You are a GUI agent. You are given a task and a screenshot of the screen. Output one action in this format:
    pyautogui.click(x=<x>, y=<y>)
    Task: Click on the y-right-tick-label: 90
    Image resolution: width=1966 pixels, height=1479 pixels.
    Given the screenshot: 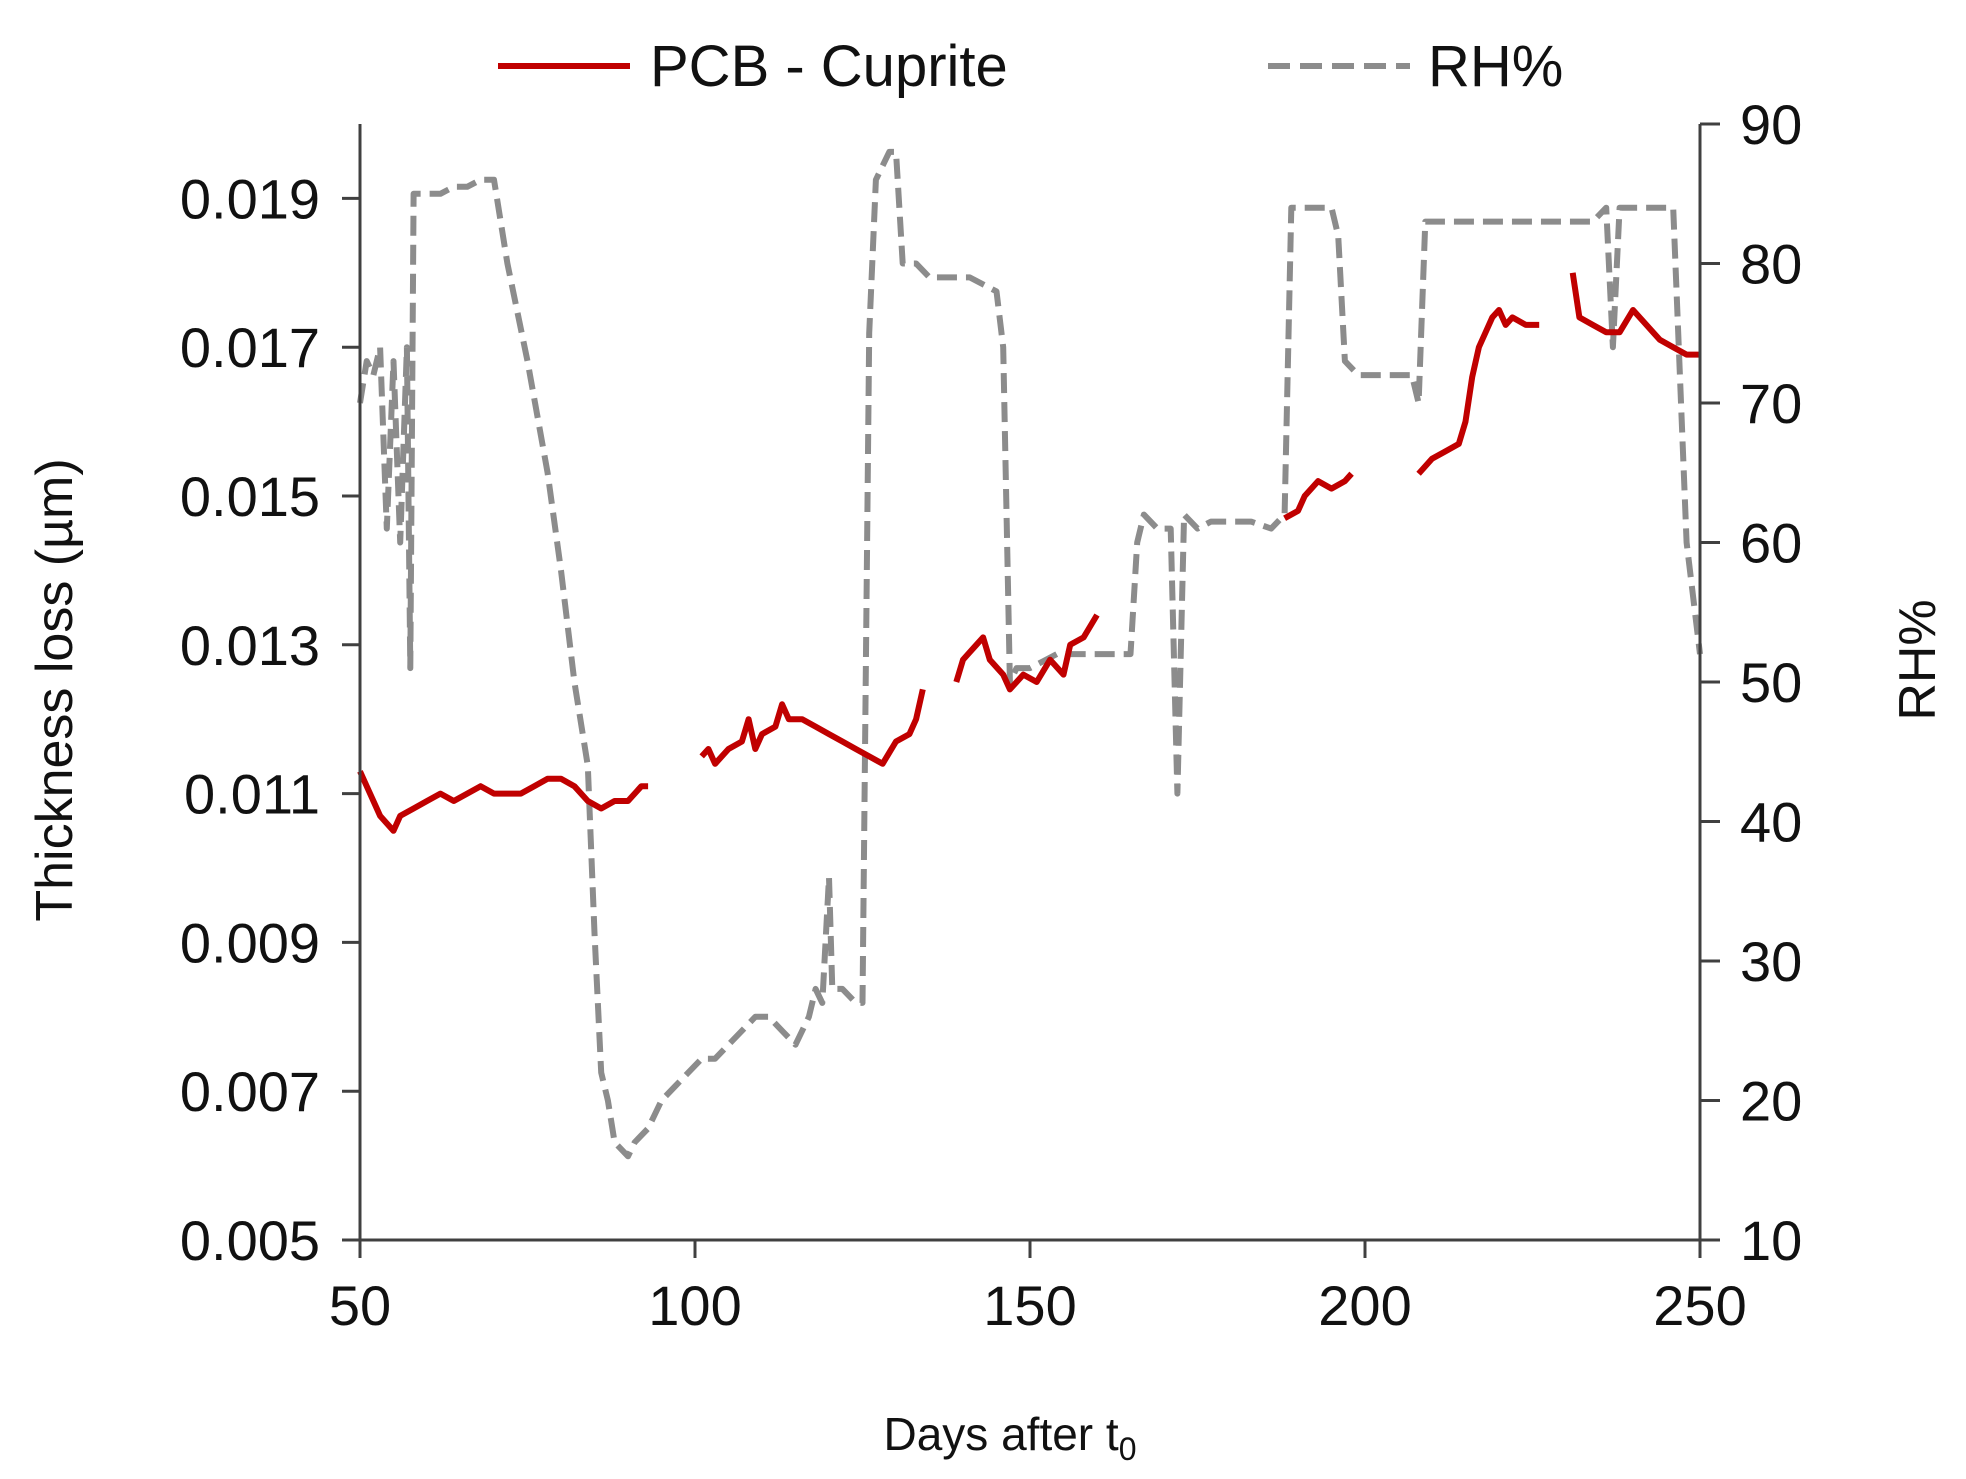 What is the action you would take?
    pyautogui.click(x=1771, y=124)
    